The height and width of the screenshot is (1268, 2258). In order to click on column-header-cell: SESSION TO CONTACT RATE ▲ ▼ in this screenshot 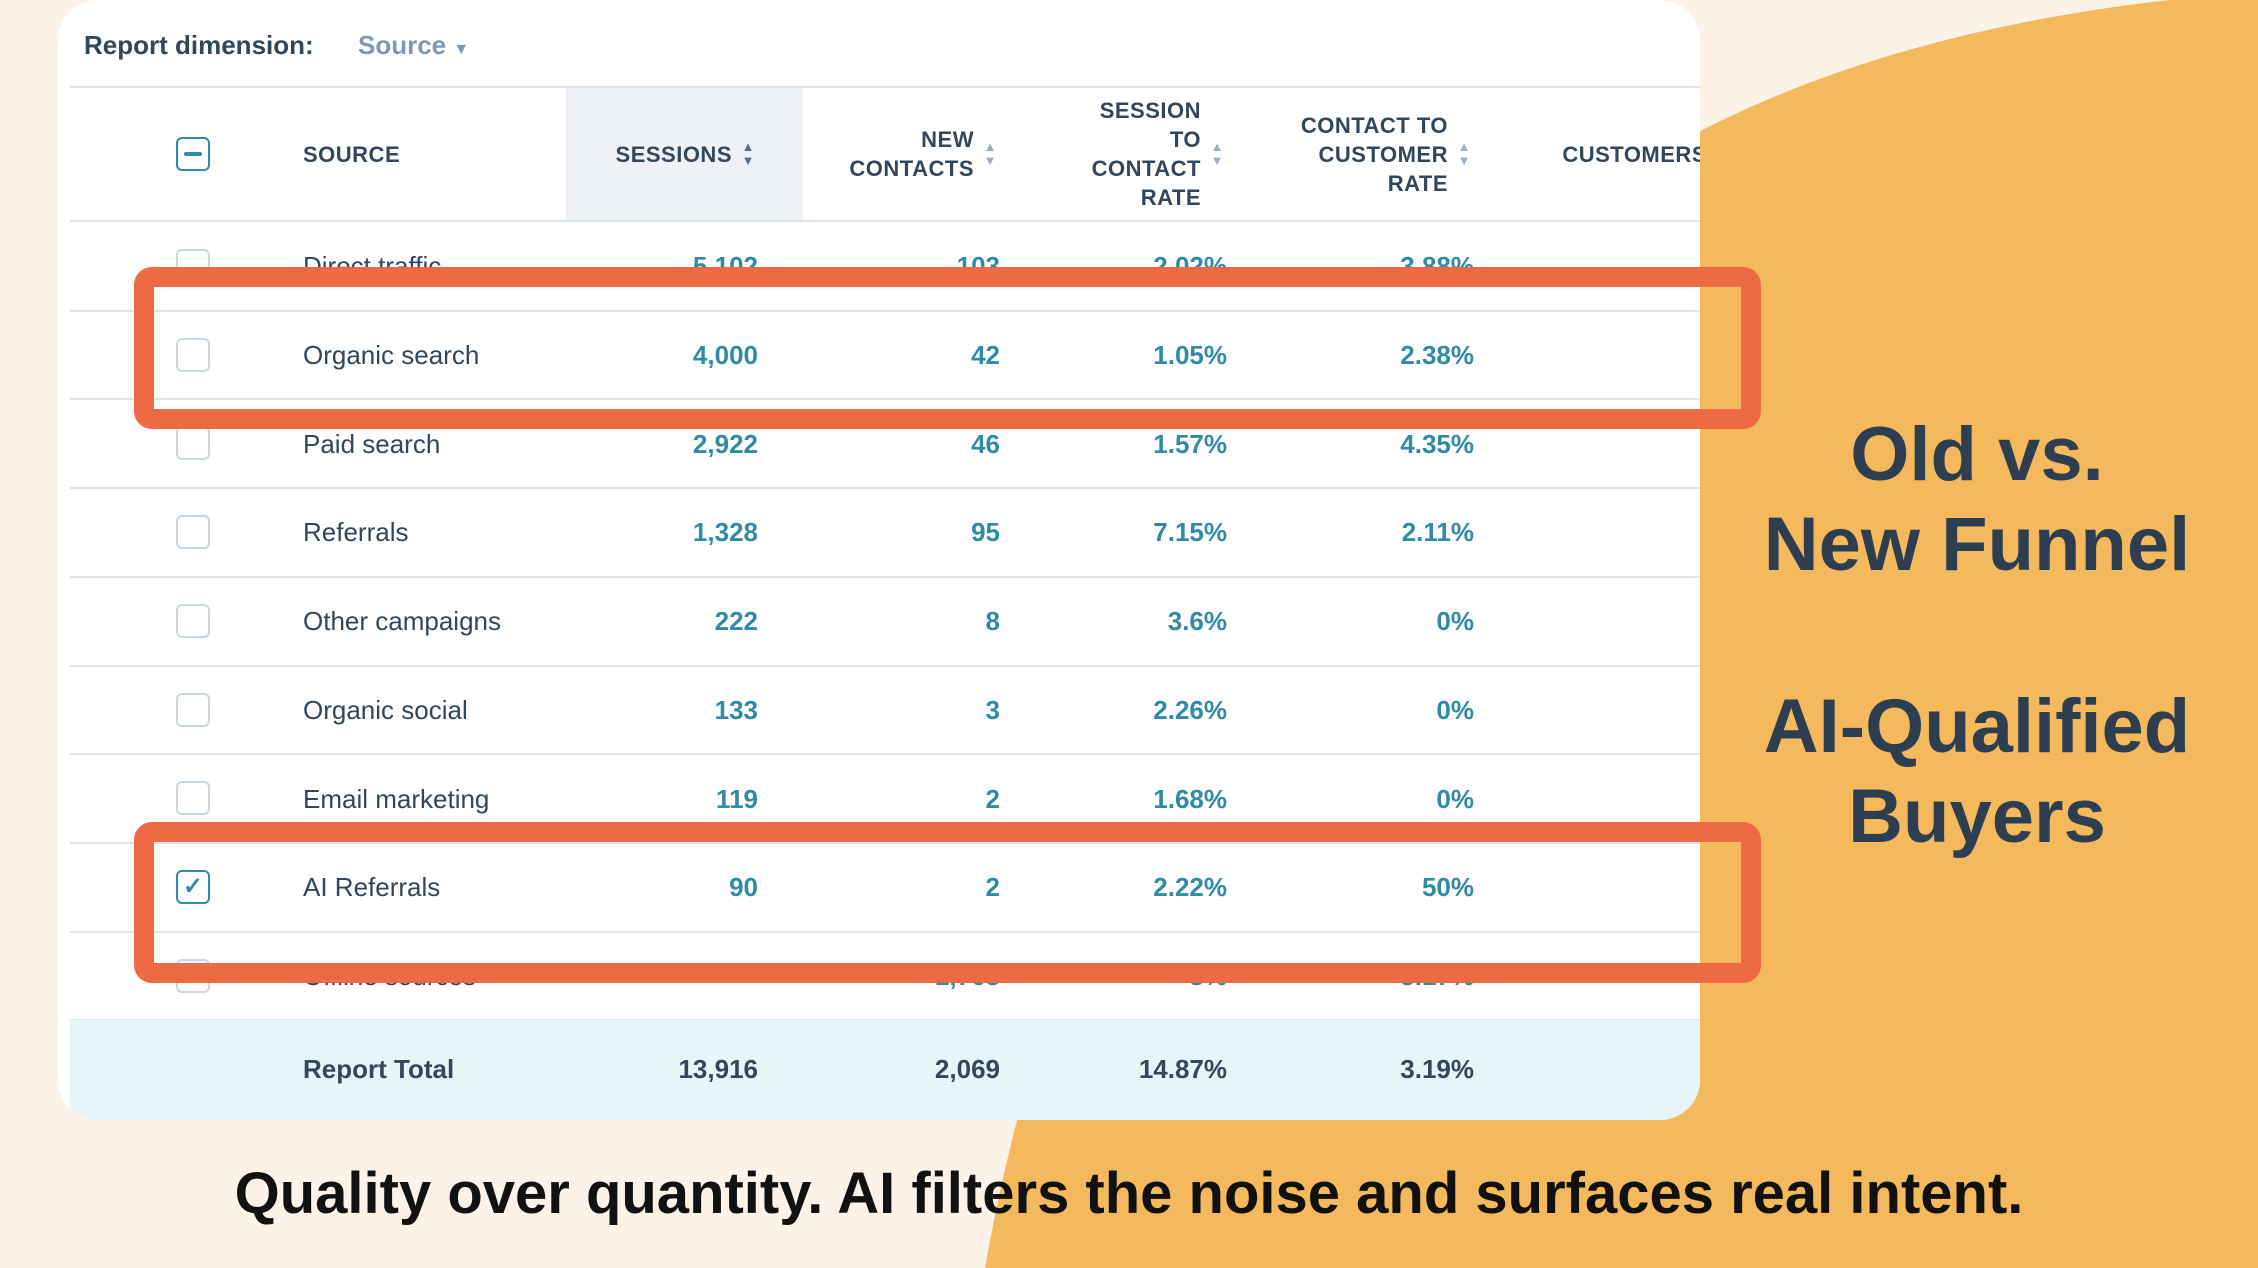, I will do `click(1127, 154)`.